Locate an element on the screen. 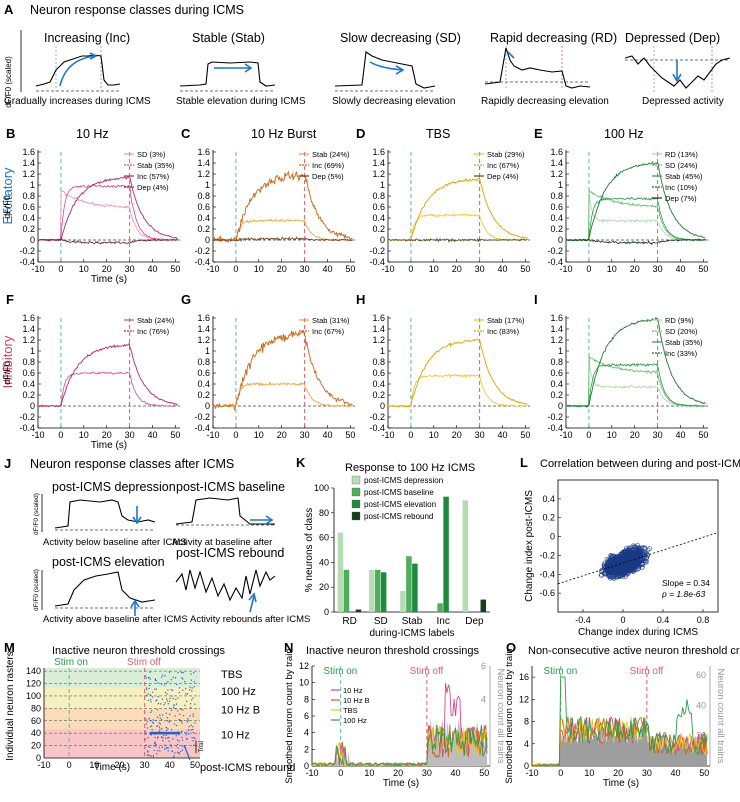 Image resolution: width=740 pixels, height=802 pixels. panel-i-letter: I is located at coordinates (536, 299).